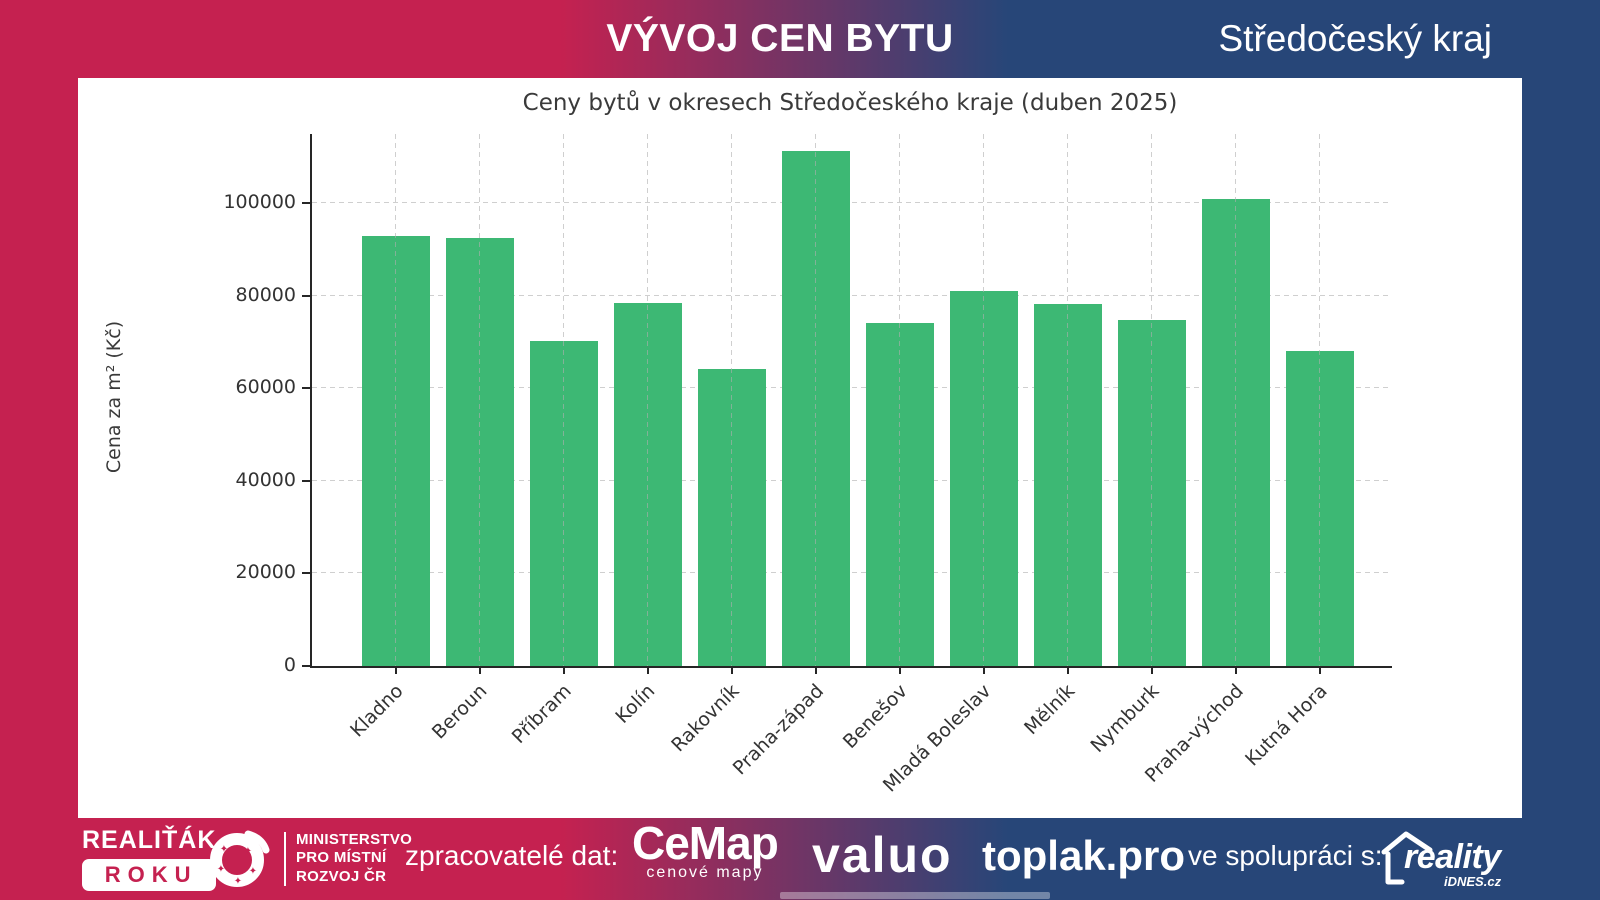 This screenshot has height=900, width=1600. I want to click on x-tick-label: Benešov, so click(875, 716).